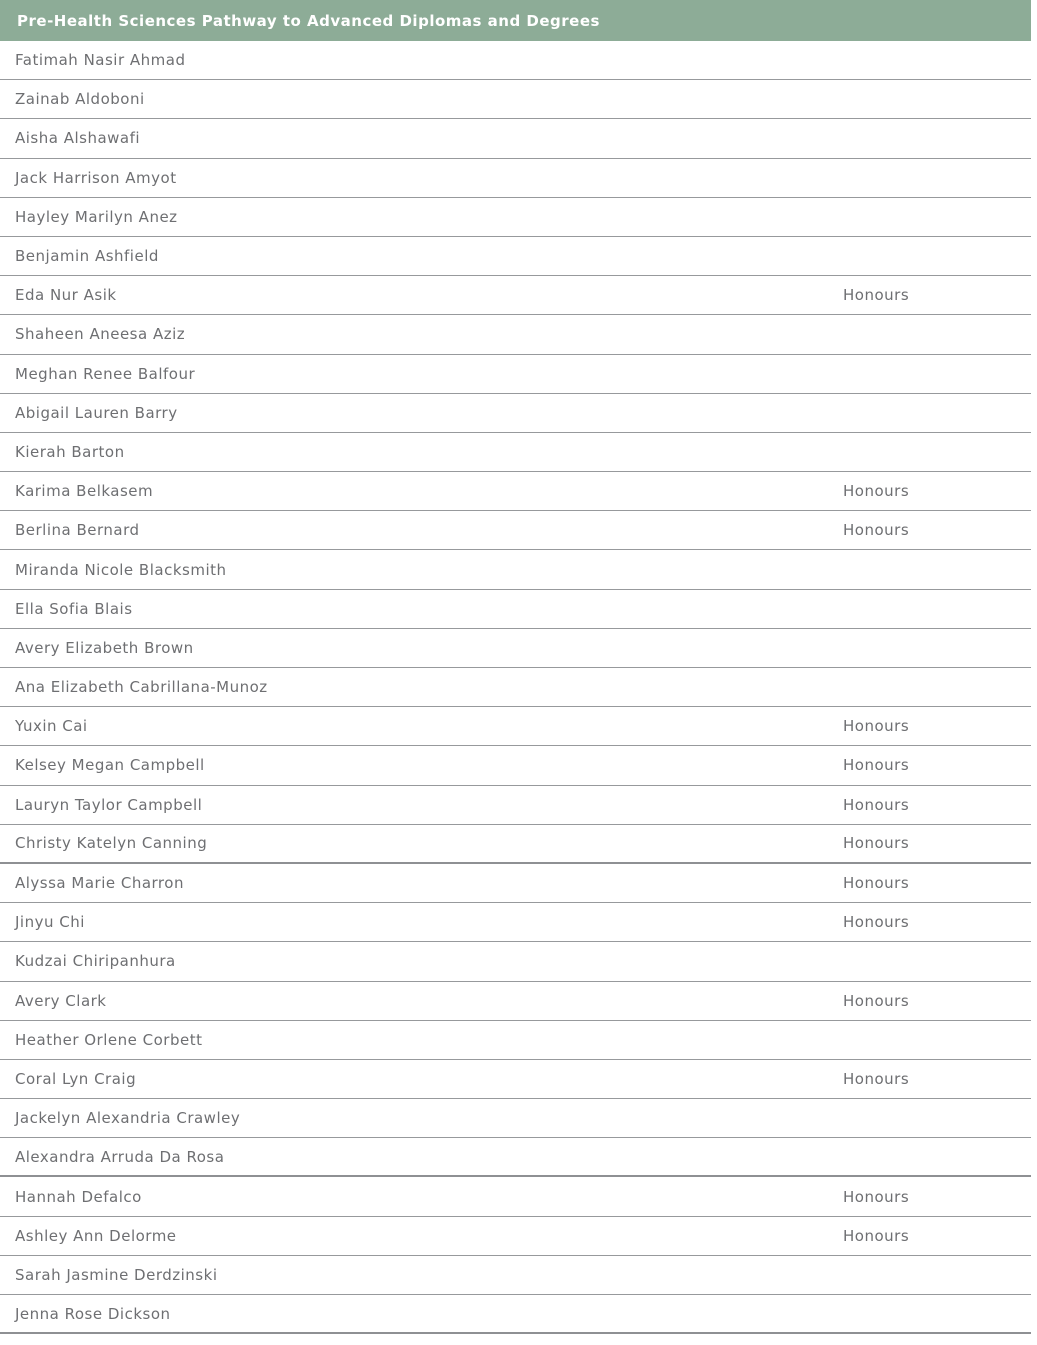  Describe the element at coordinates (109, 804) in the screenshot. I see `graduate-name: Lauryn Taylor Campbell` at that location.